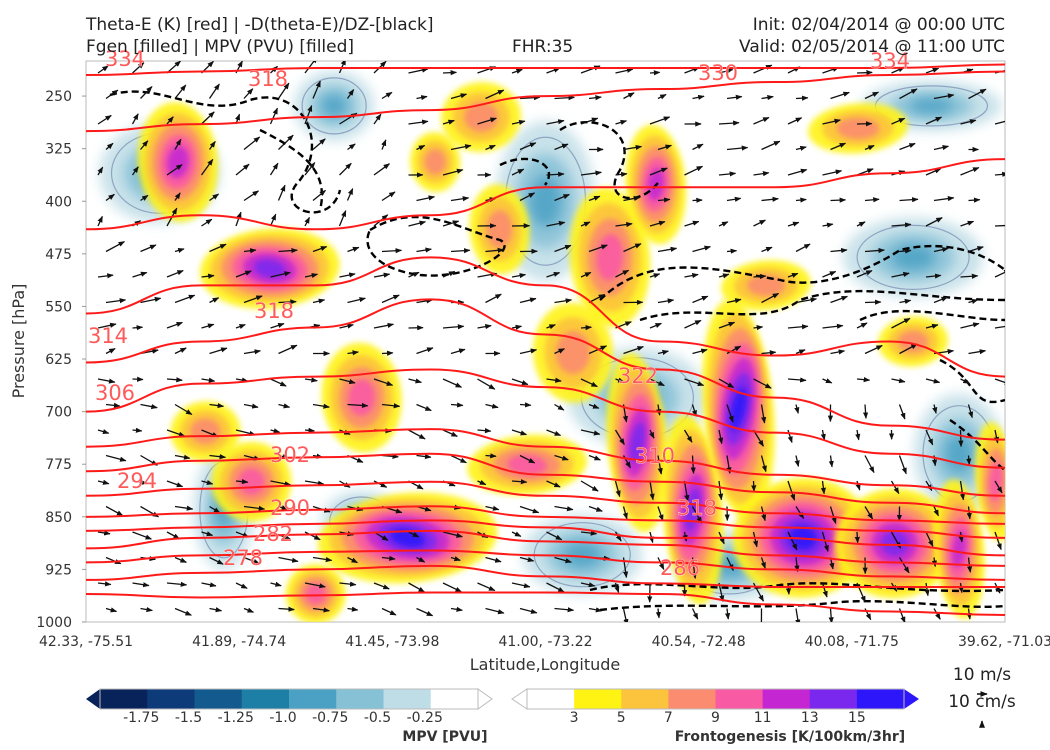 The height and width of the screenshot is (750, 1050). Describe the element at coordinates (289, 699) in the screenshot. I see `colorbar-mpv-frame` at that location.